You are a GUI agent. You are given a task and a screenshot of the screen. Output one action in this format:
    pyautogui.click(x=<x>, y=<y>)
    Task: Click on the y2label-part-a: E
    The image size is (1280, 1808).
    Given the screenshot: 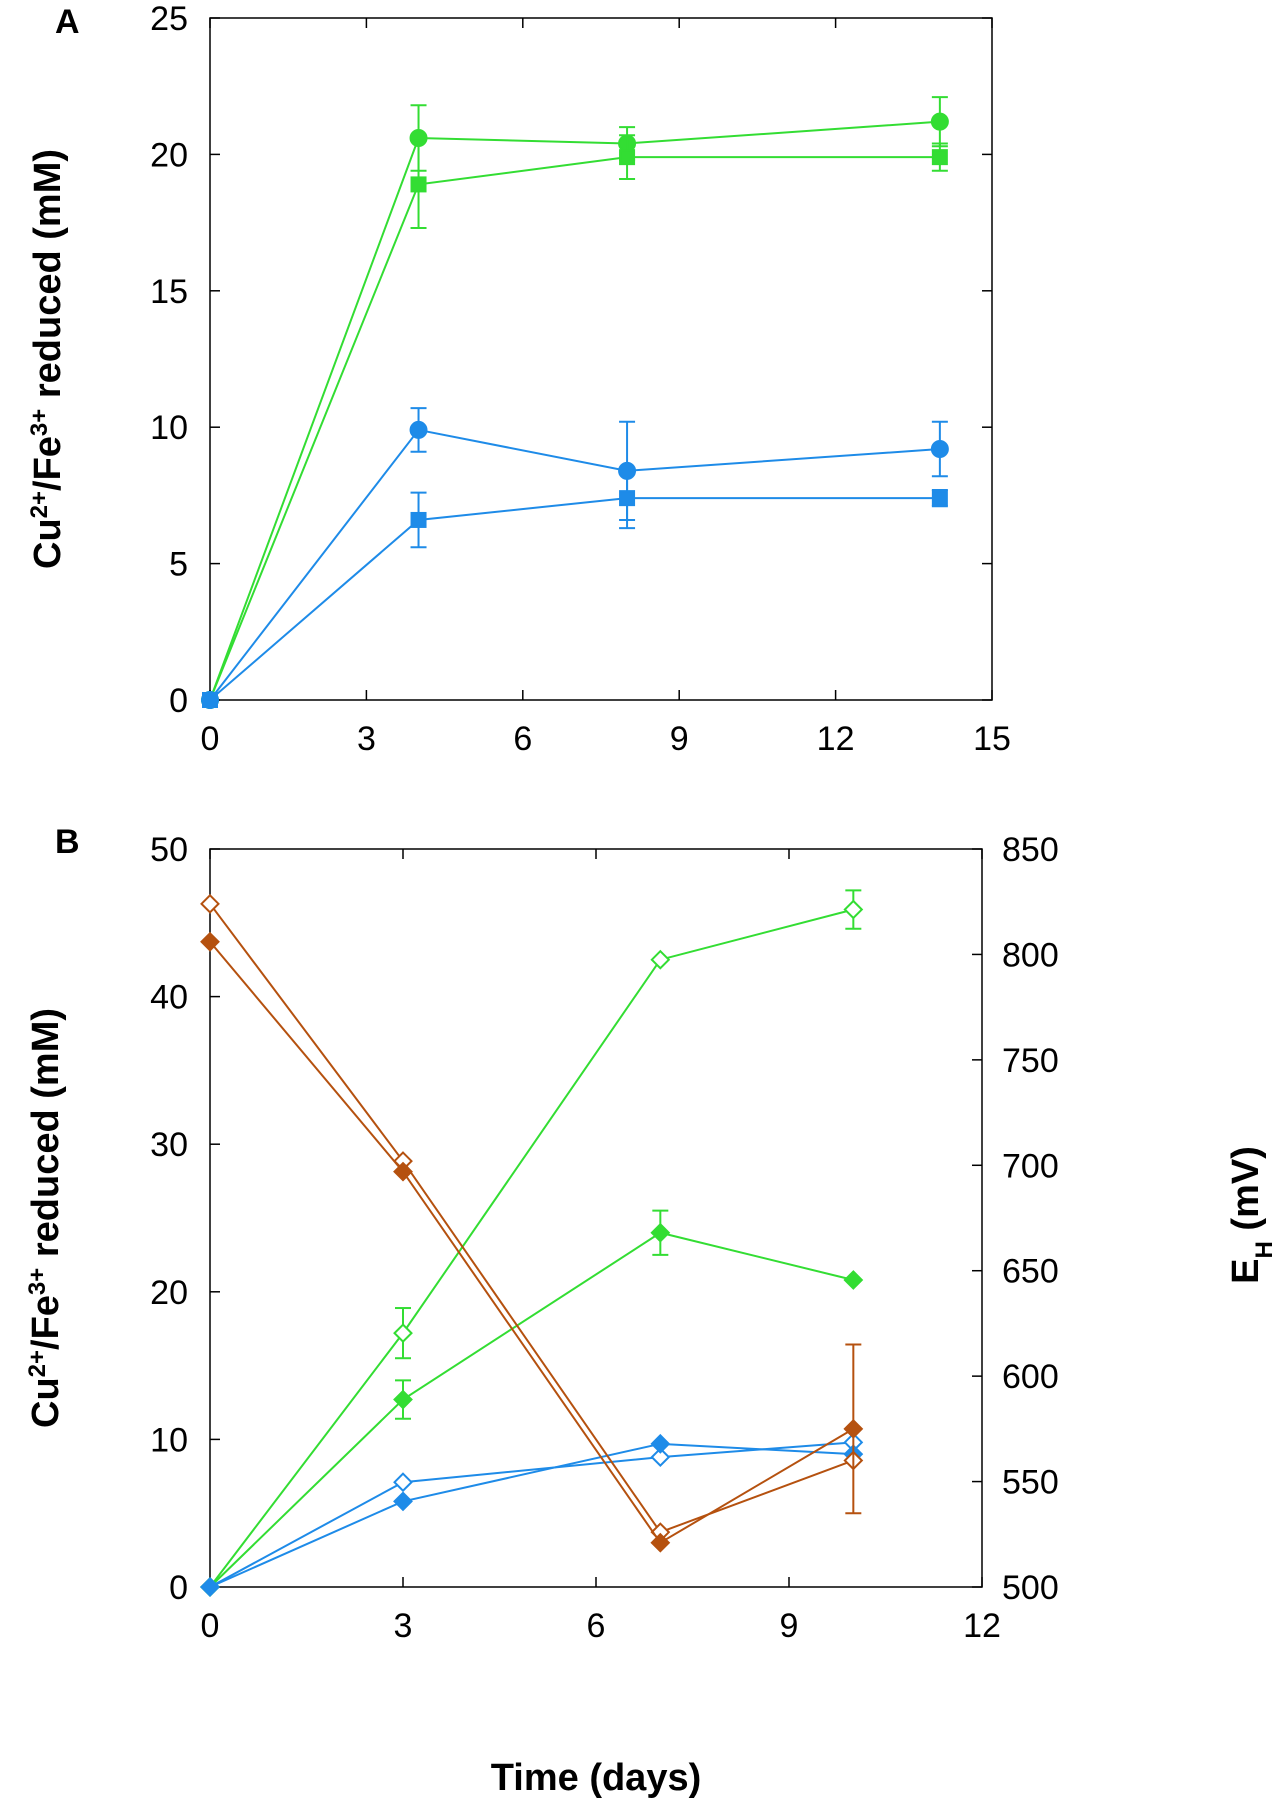 What is the action you would take?
    pyautogui.click(x=1246, y=1270)
    